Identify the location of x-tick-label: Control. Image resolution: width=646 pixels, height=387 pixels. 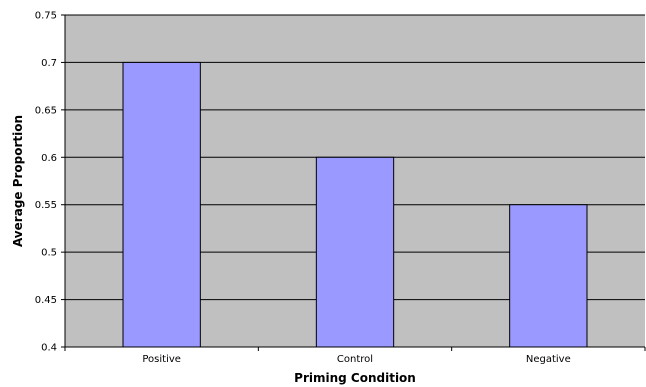
(355, 359).